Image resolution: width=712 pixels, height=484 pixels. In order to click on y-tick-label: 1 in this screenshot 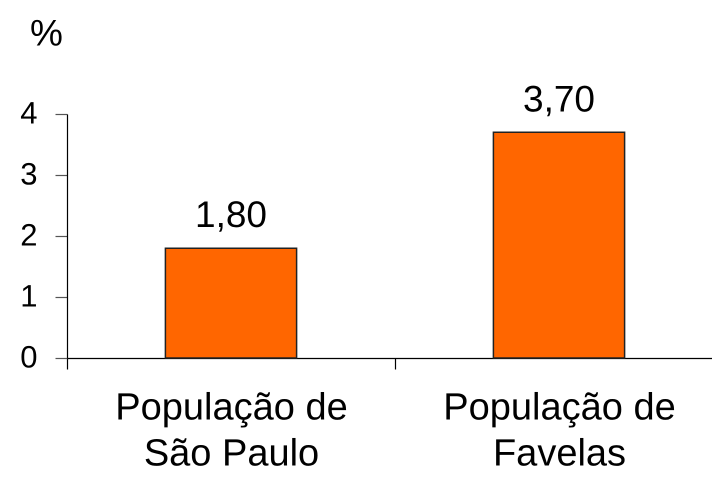, I will do `click(29, 296)`.